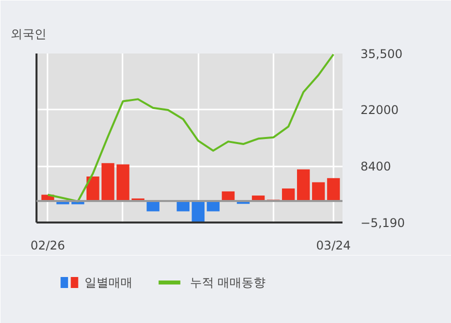 The image size is (451, 323). What do you see at coordinates (28, 34) in the screenshot?
I see `chart-title: 외국인` at bounding box center [28, 34].